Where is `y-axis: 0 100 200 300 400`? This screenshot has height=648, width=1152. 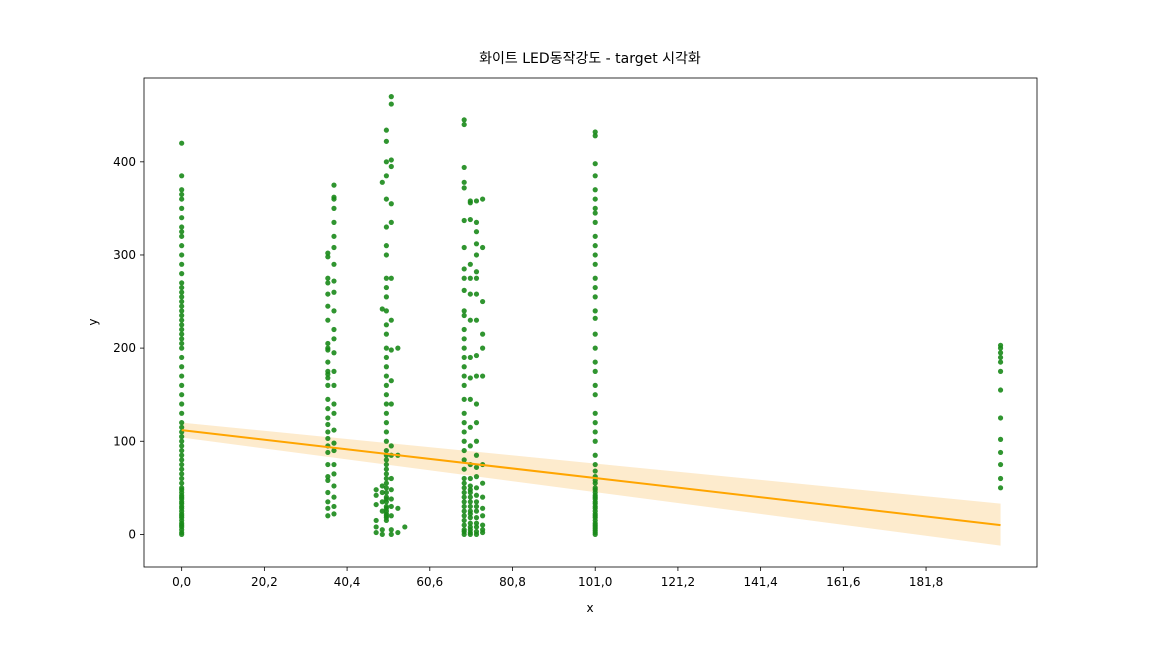 y-axis: 0 100 200 300 400 is located at coordinates (128, 348).